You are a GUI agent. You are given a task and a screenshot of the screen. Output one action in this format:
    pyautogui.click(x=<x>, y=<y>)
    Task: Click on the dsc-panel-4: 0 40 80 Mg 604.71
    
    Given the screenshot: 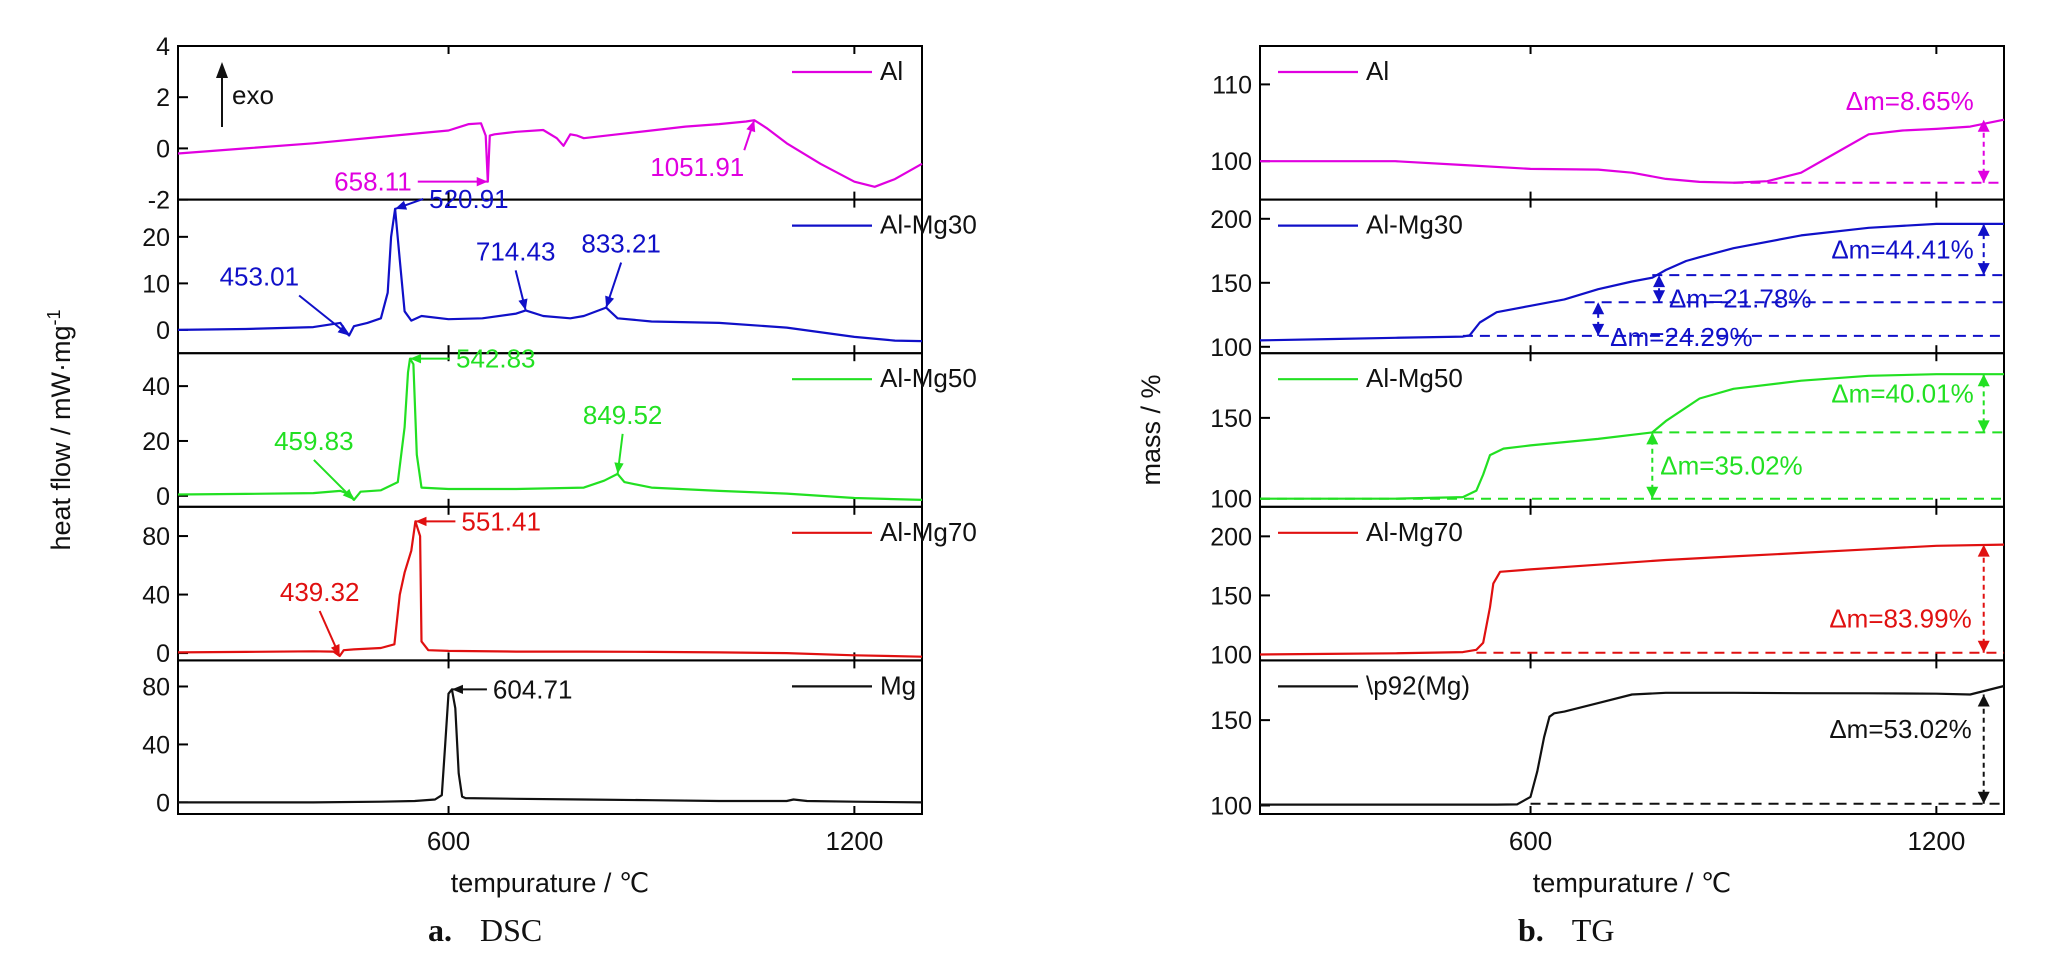 What is the action you would take?
    pyautogui.click(x=532, y=738)
    